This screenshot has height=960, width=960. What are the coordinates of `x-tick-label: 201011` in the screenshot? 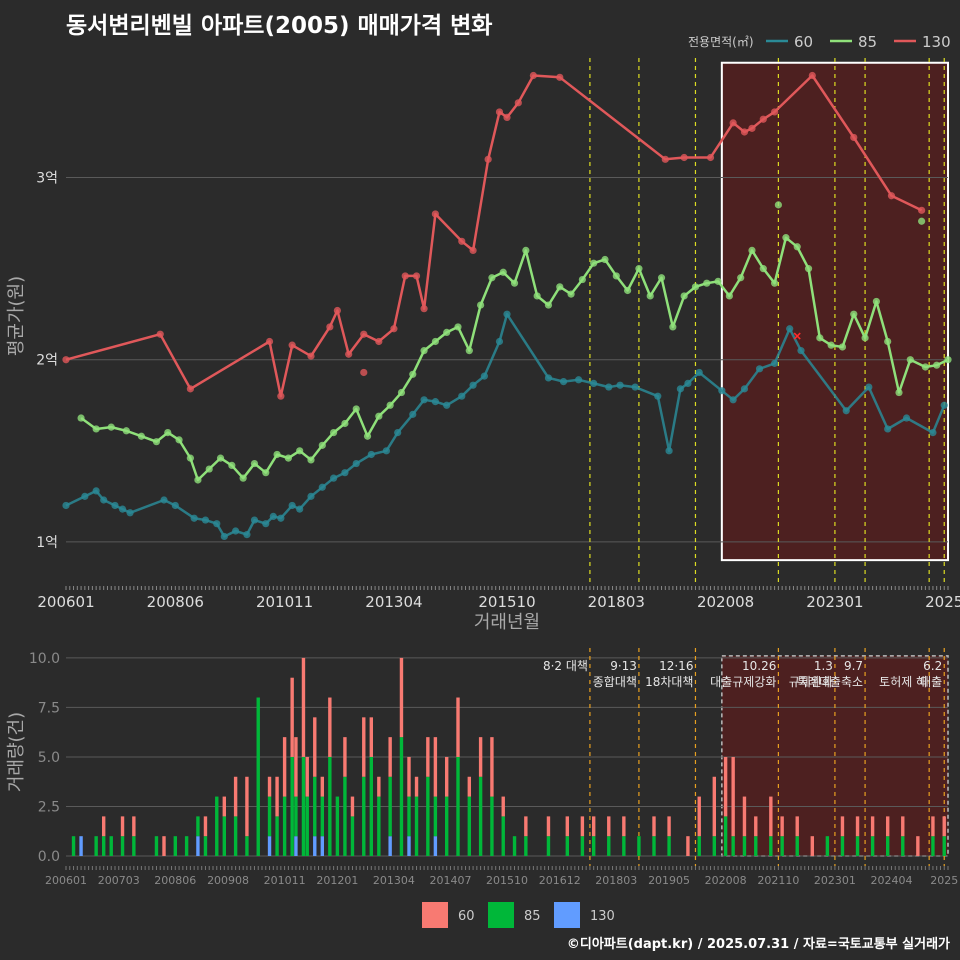 It's located at (284, 602).